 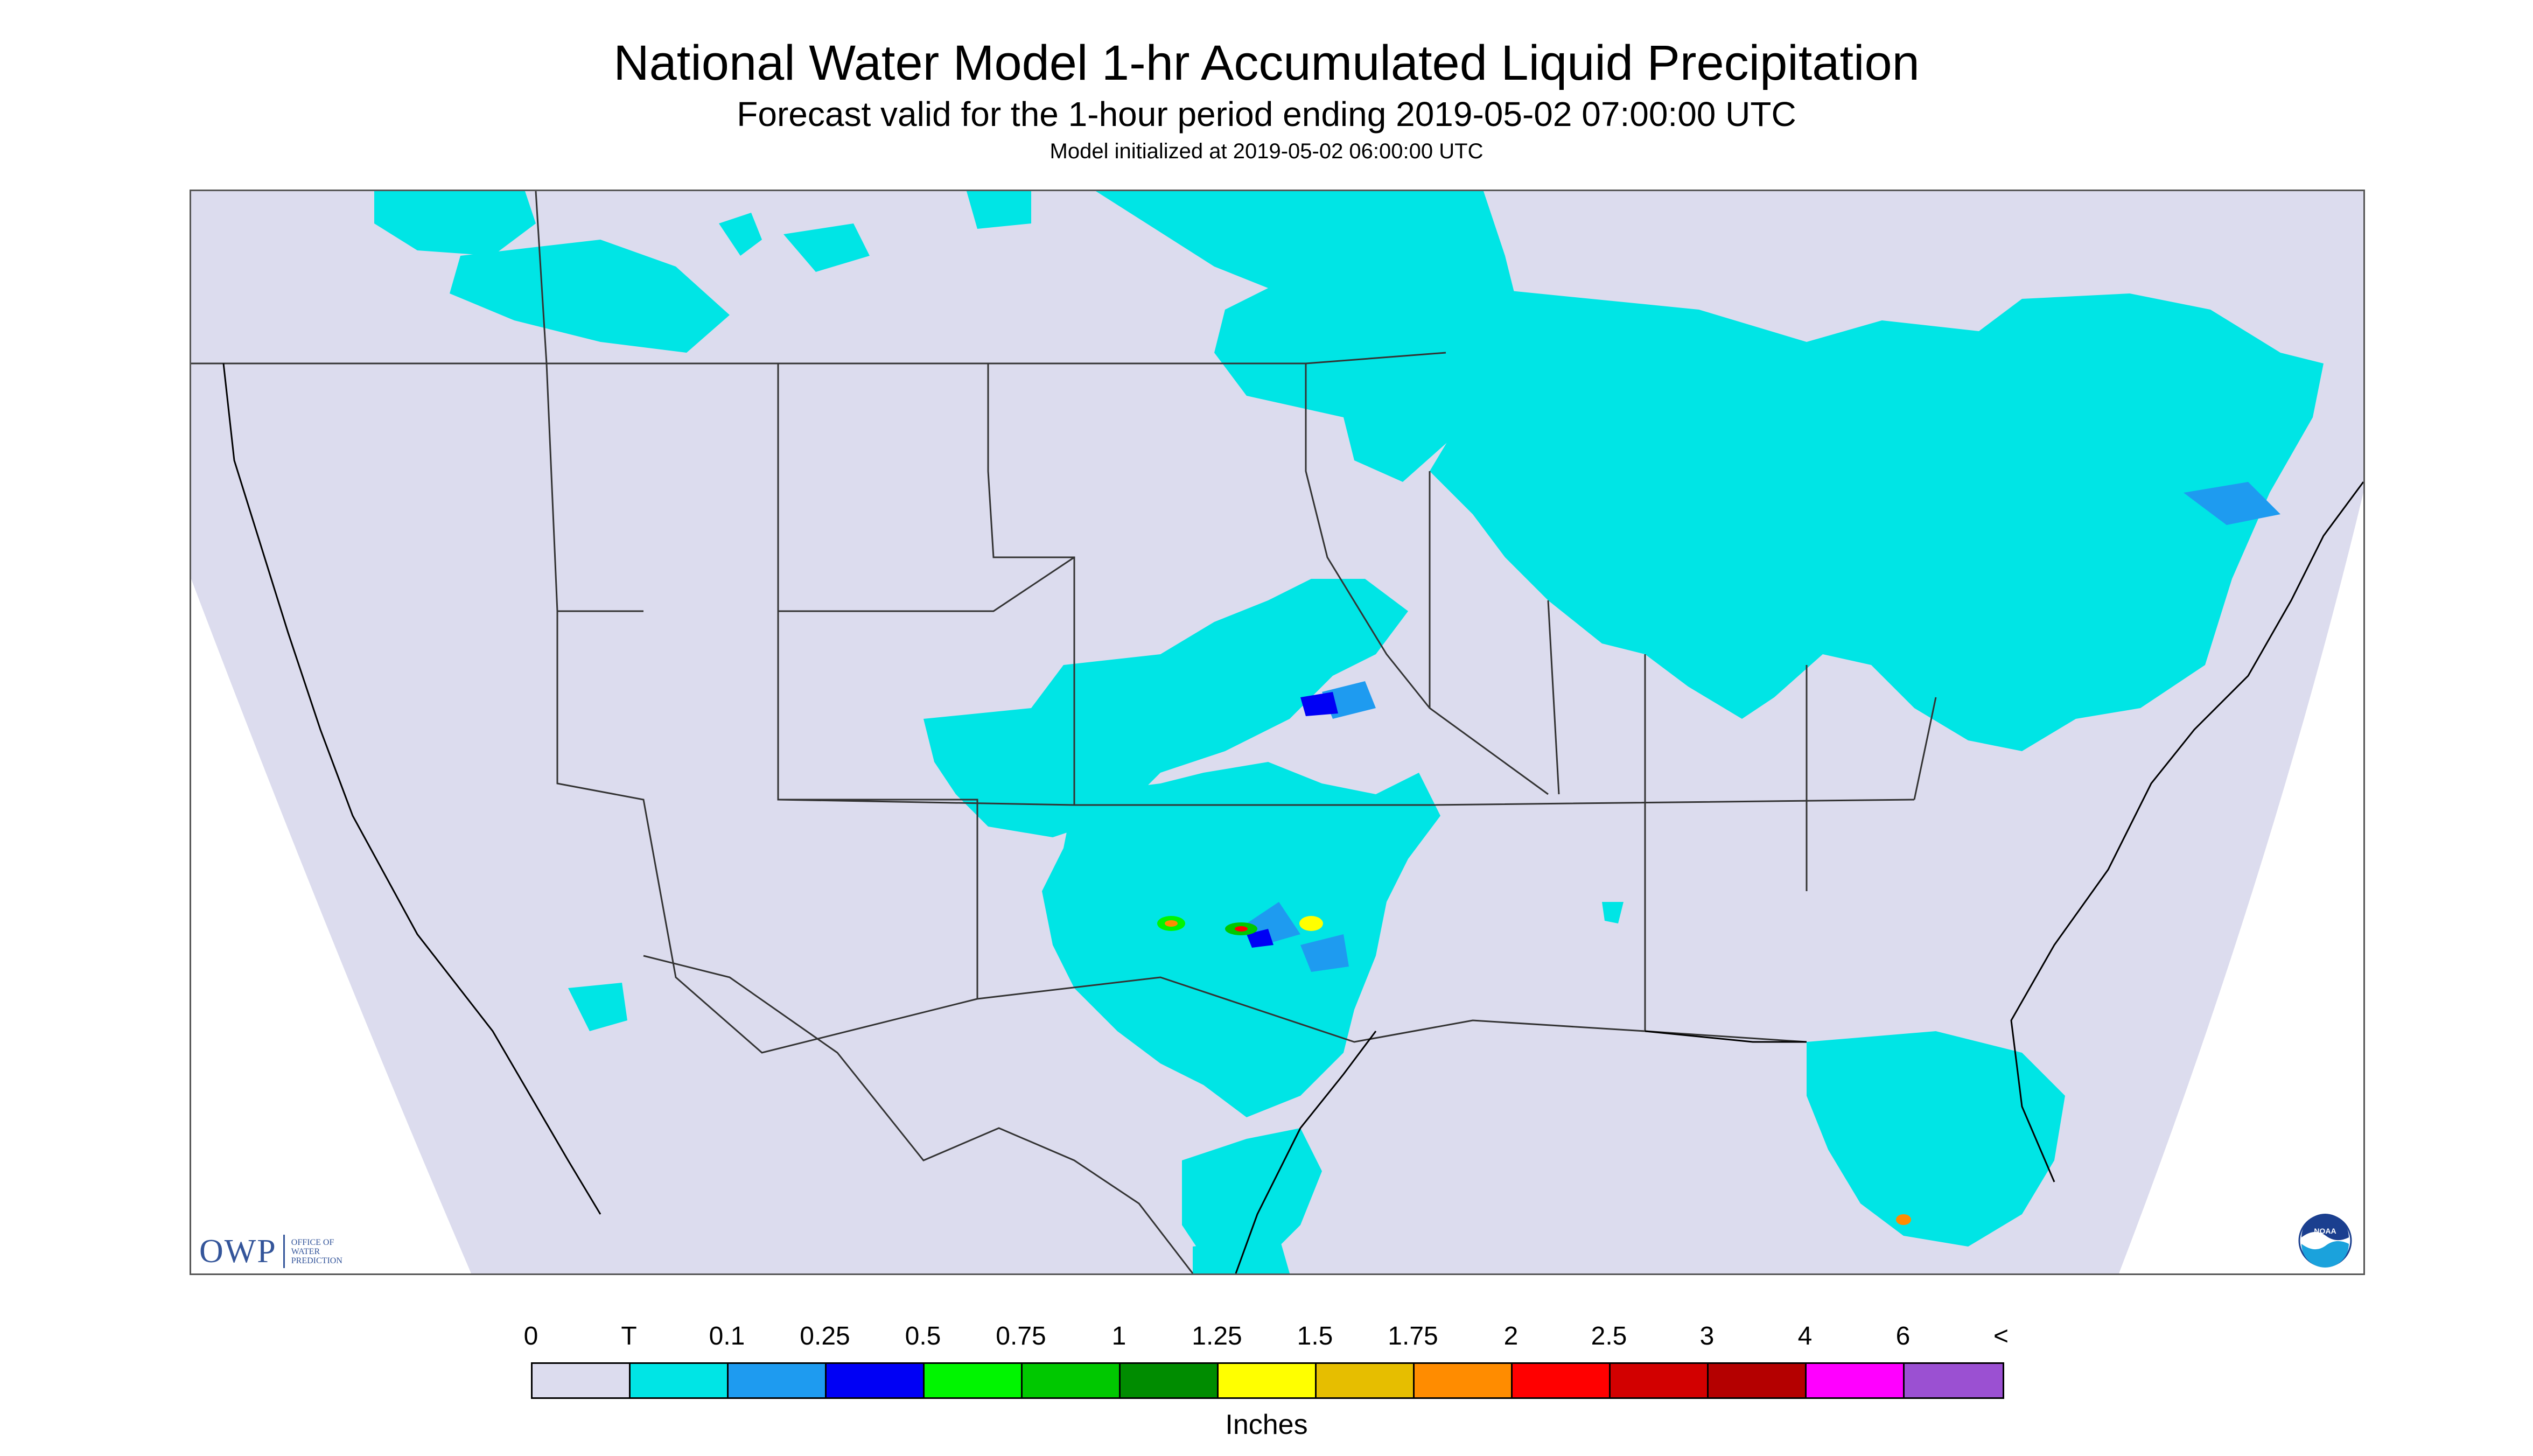 I want to click on legend-color-bar, so click(x=1267, y=1380).